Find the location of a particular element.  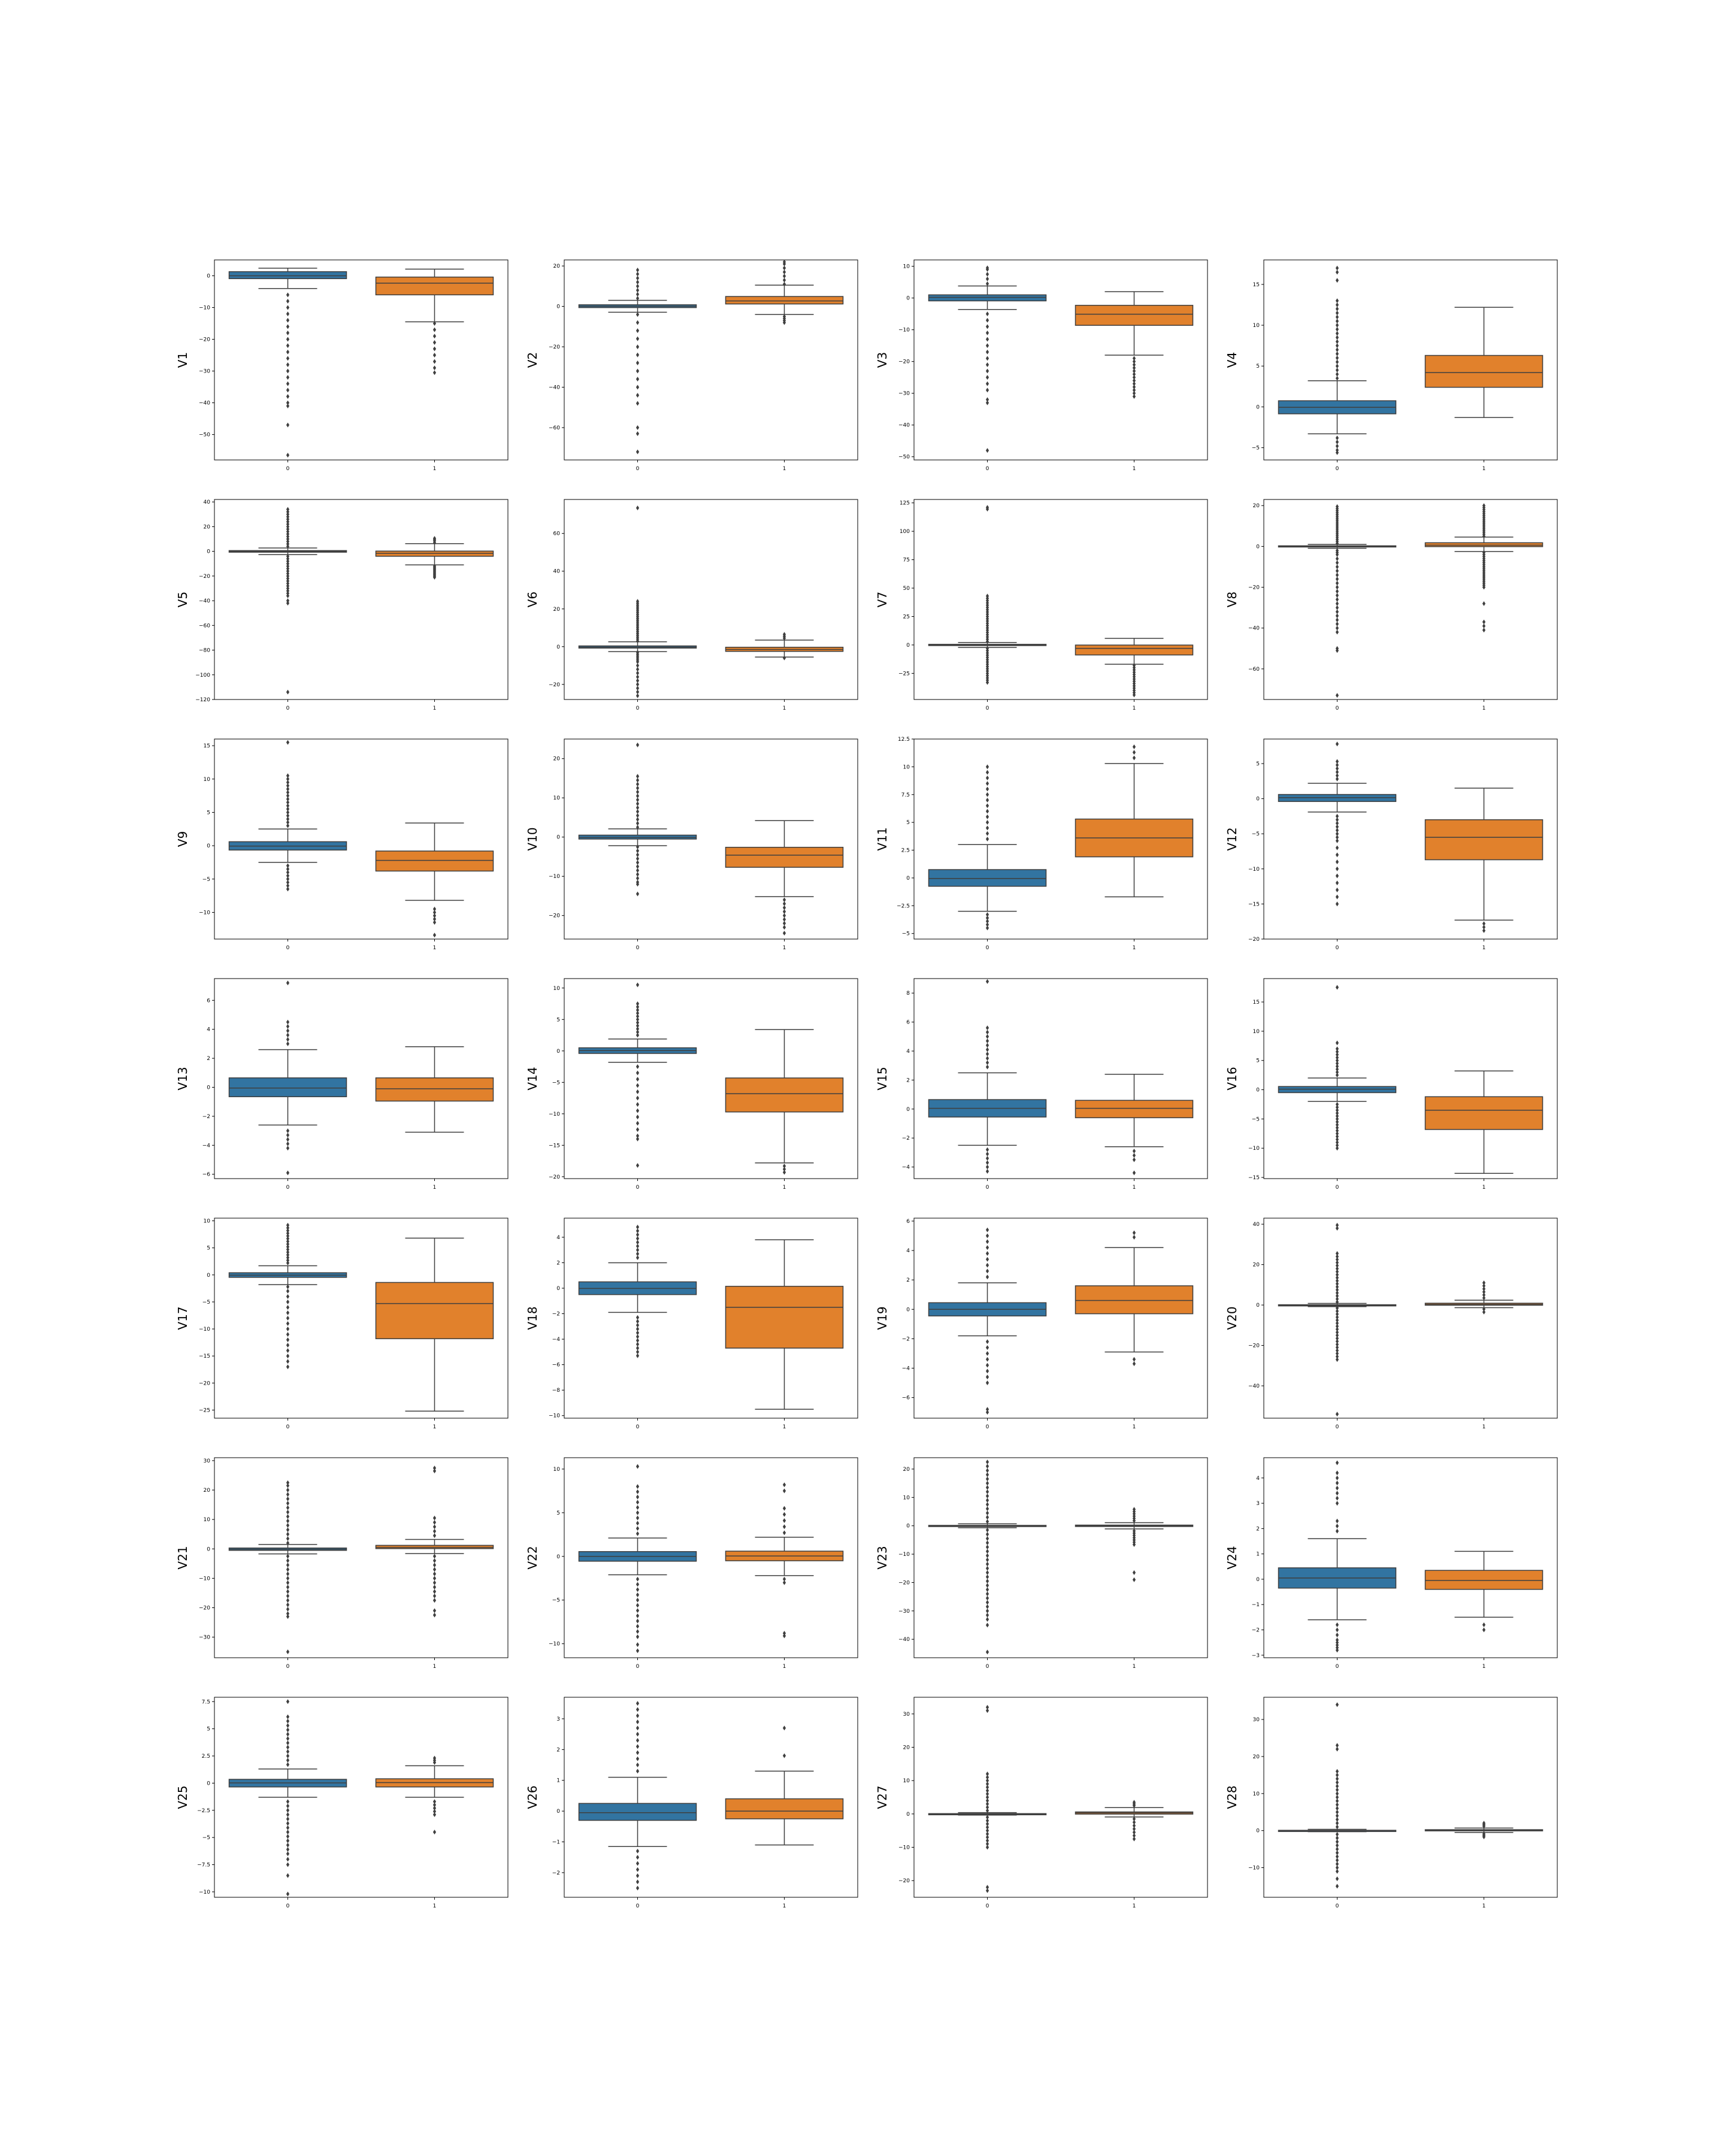

y-tick-label: −2.5 is located at coordinates (203, 1811).